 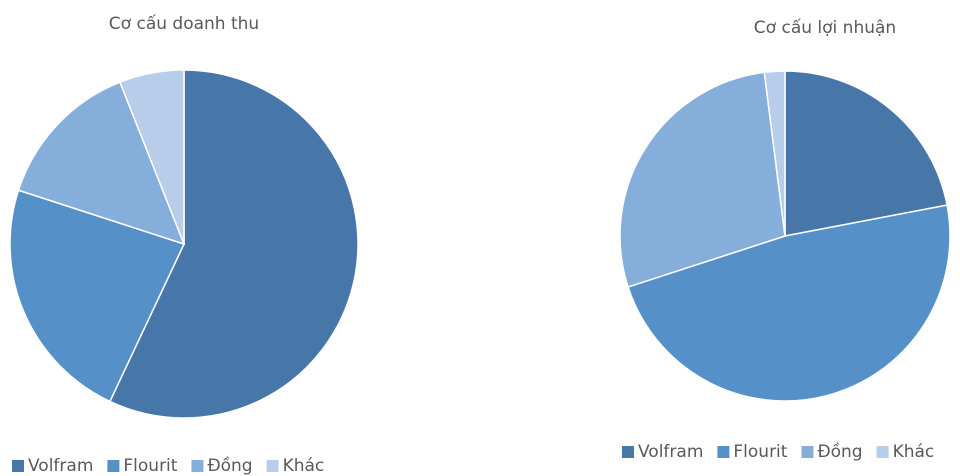 What do you see at coordinates (825, 27) in the screenshot?
I see `chart-title: Cơ cấu lợi nhuận` at bounding box center [825, 27].